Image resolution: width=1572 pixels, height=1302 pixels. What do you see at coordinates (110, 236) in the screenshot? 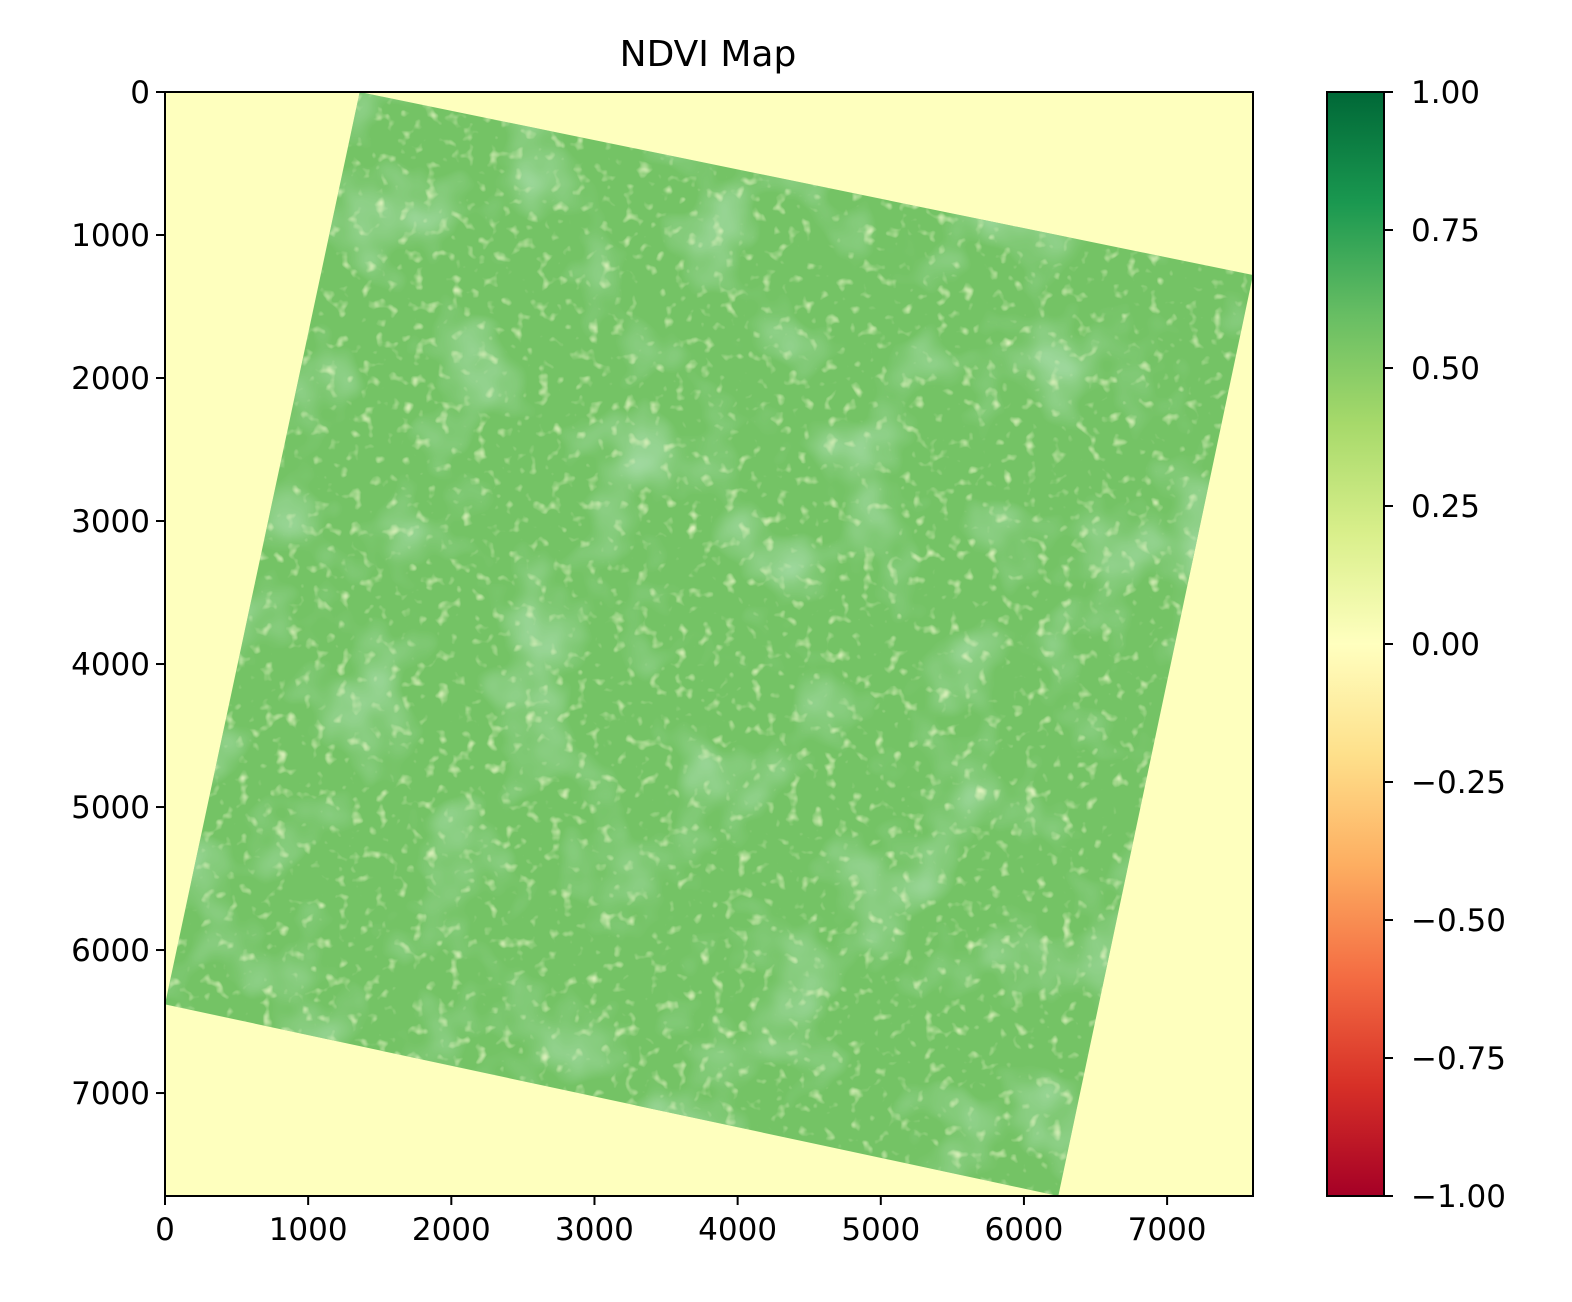
I see `y-tick-label: 1000` at bounding box center [110, 236].